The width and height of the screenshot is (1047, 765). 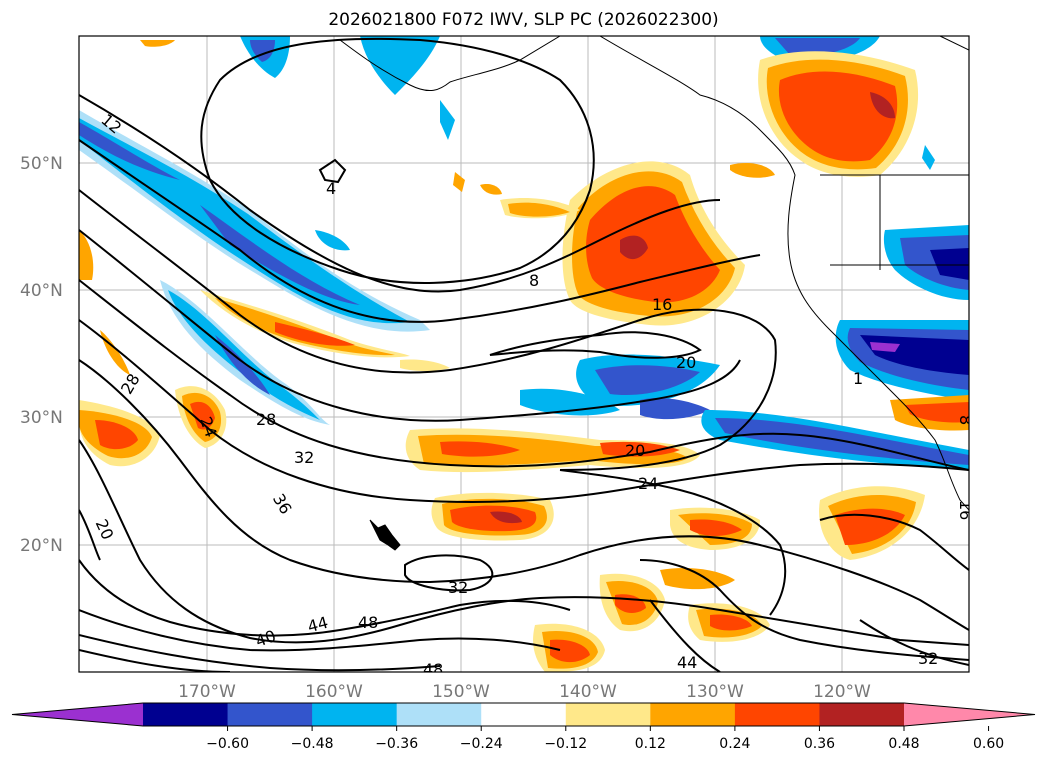 I want to click on map-title: 2026021800 F072 IWV, SLP PC (2026022300), so click(x=523, y=20).